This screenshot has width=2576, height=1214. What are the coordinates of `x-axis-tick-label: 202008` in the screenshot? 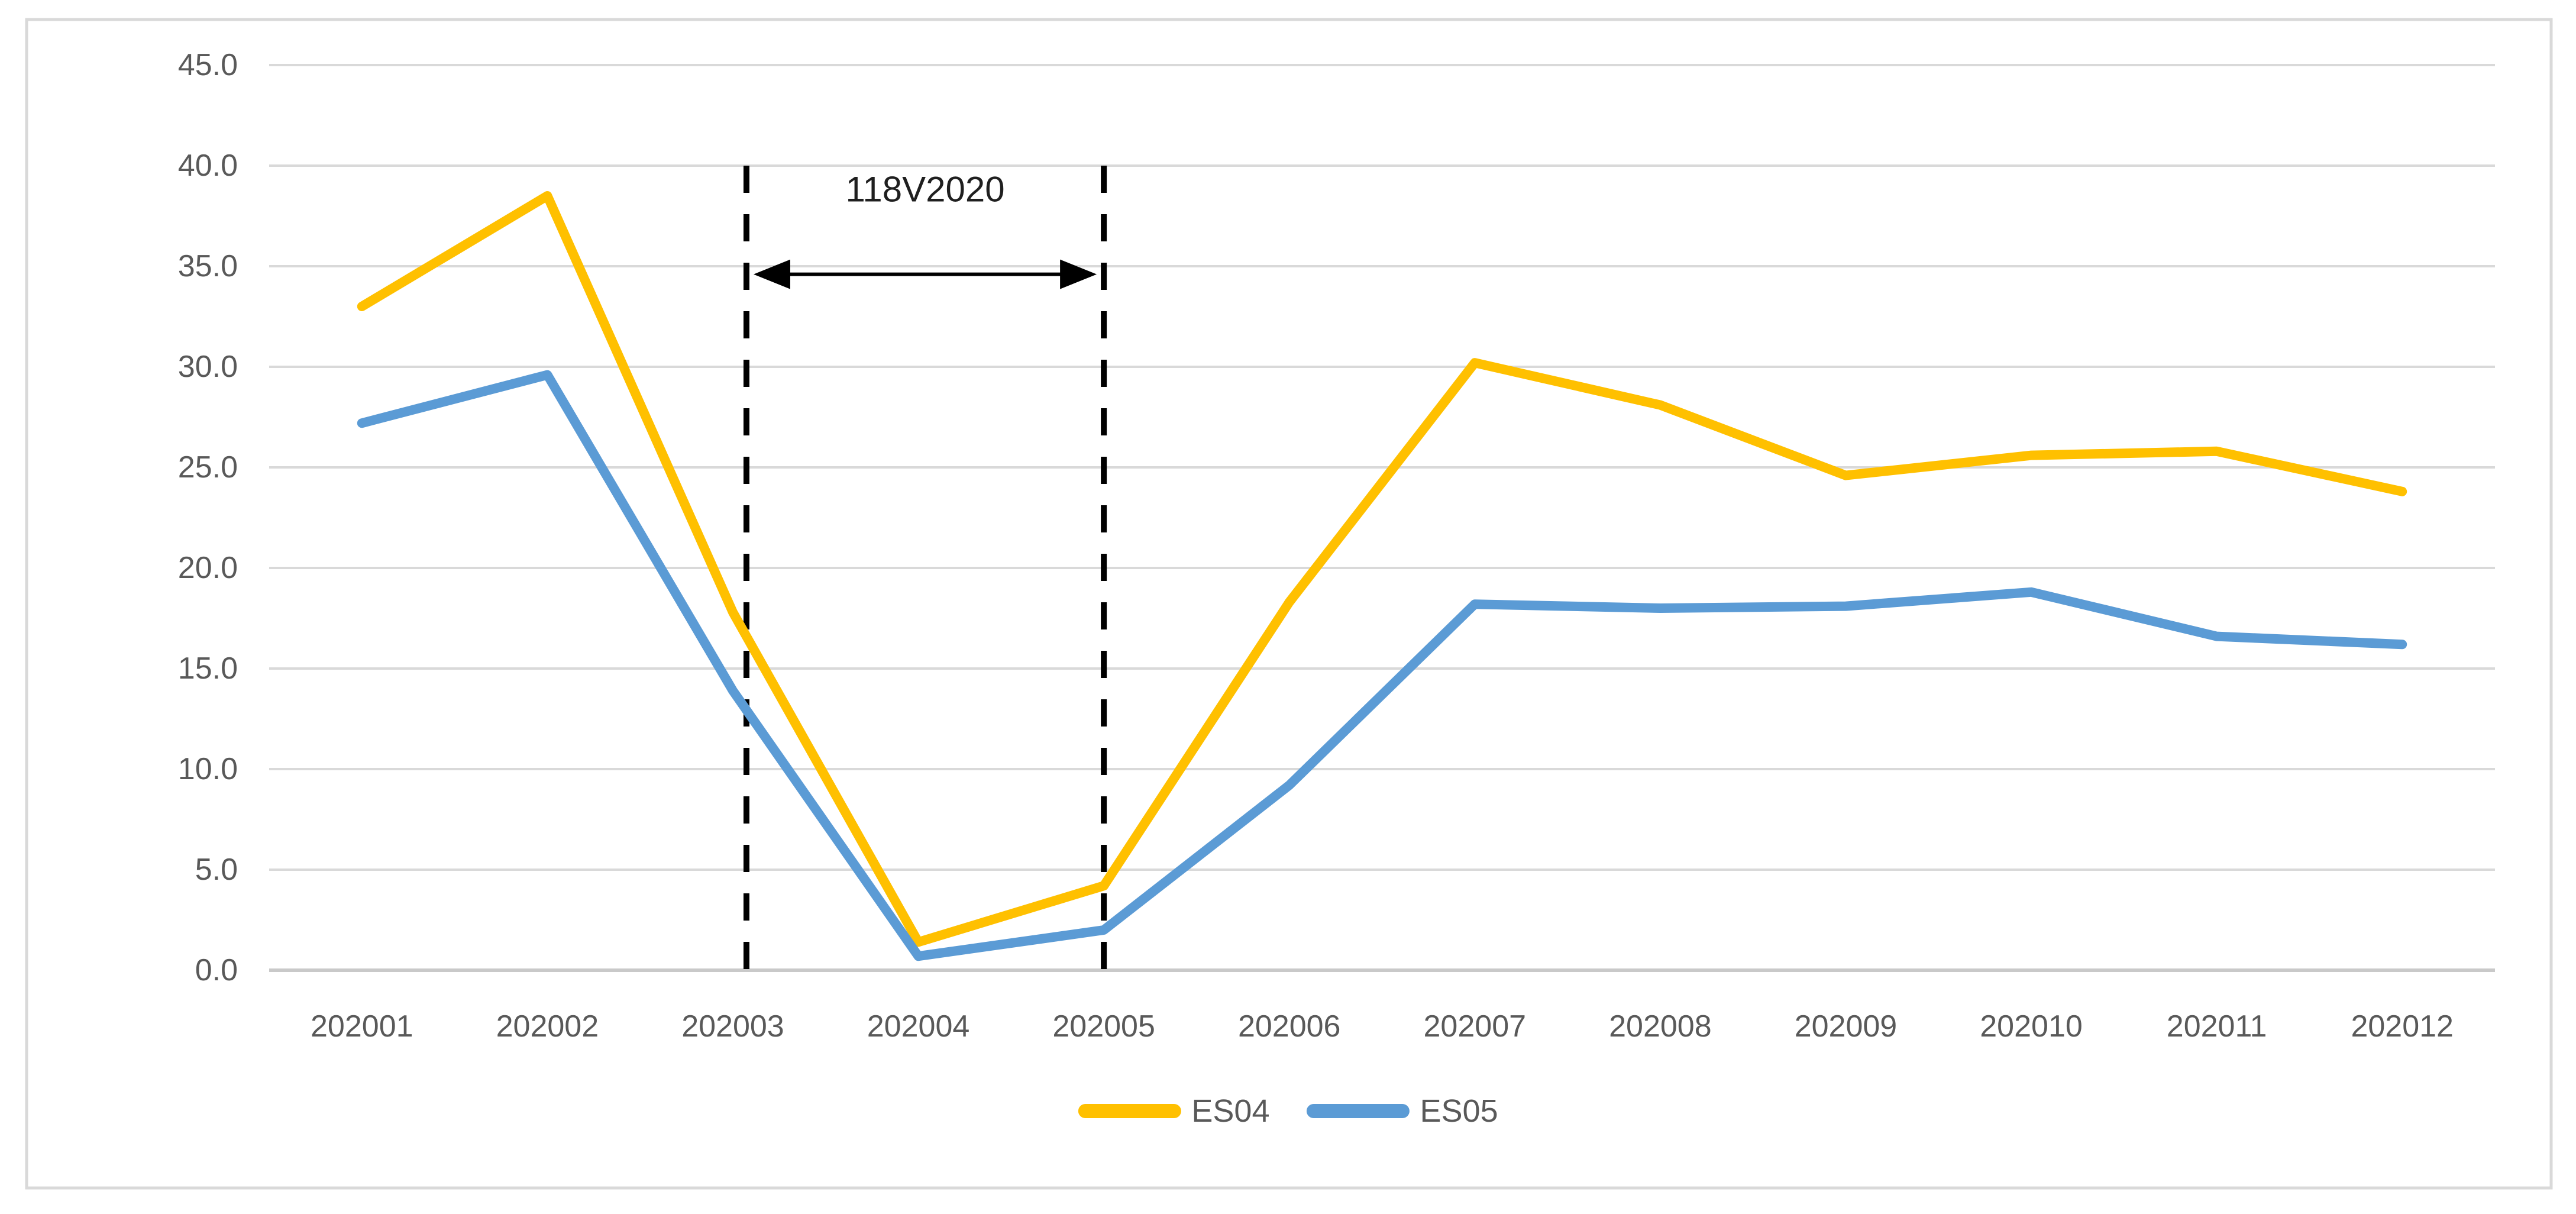 It's located at (1660, 1026).